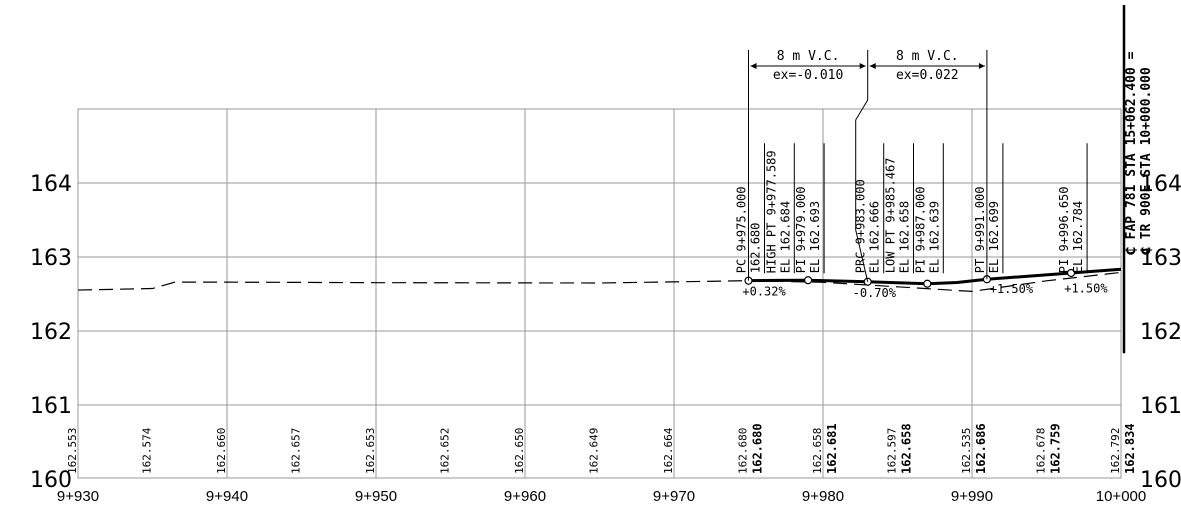 The height and width of the screenshot is (510, 1181). I want to click on existing-elevation-value: 162.657, so click(296, 451).